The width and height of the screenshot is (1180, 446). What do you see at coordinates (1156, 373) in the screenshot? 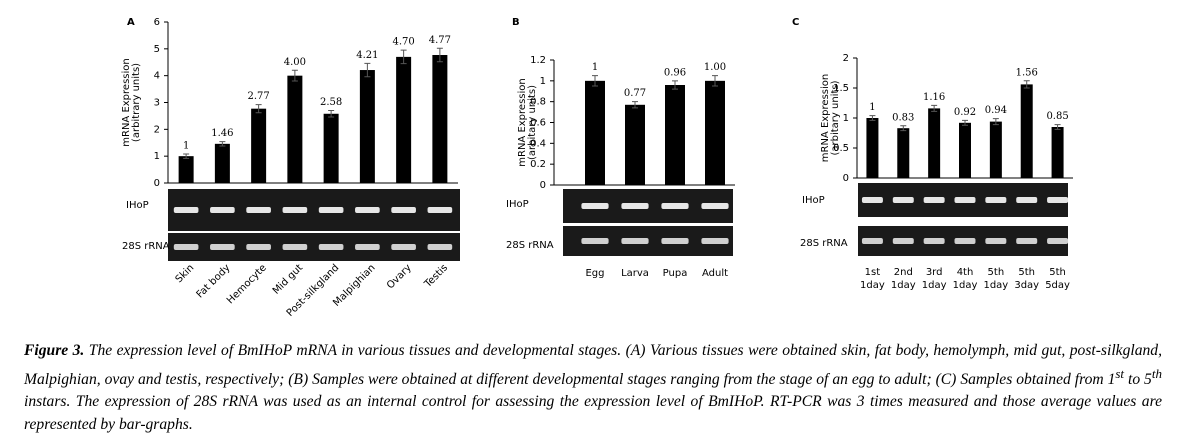
I see `caption-sup: th` at bounding box center [1156, 373].